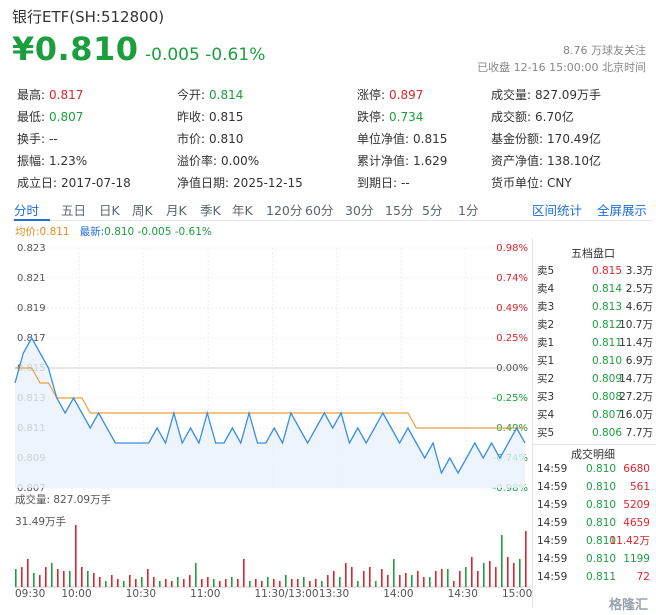 Image resolution: width=656 pixels, height=615 pixels. What do you see at coordinates (468, 210) in the screenshot?
I see `tab-12: 1分` at bounding box center [468, 210].